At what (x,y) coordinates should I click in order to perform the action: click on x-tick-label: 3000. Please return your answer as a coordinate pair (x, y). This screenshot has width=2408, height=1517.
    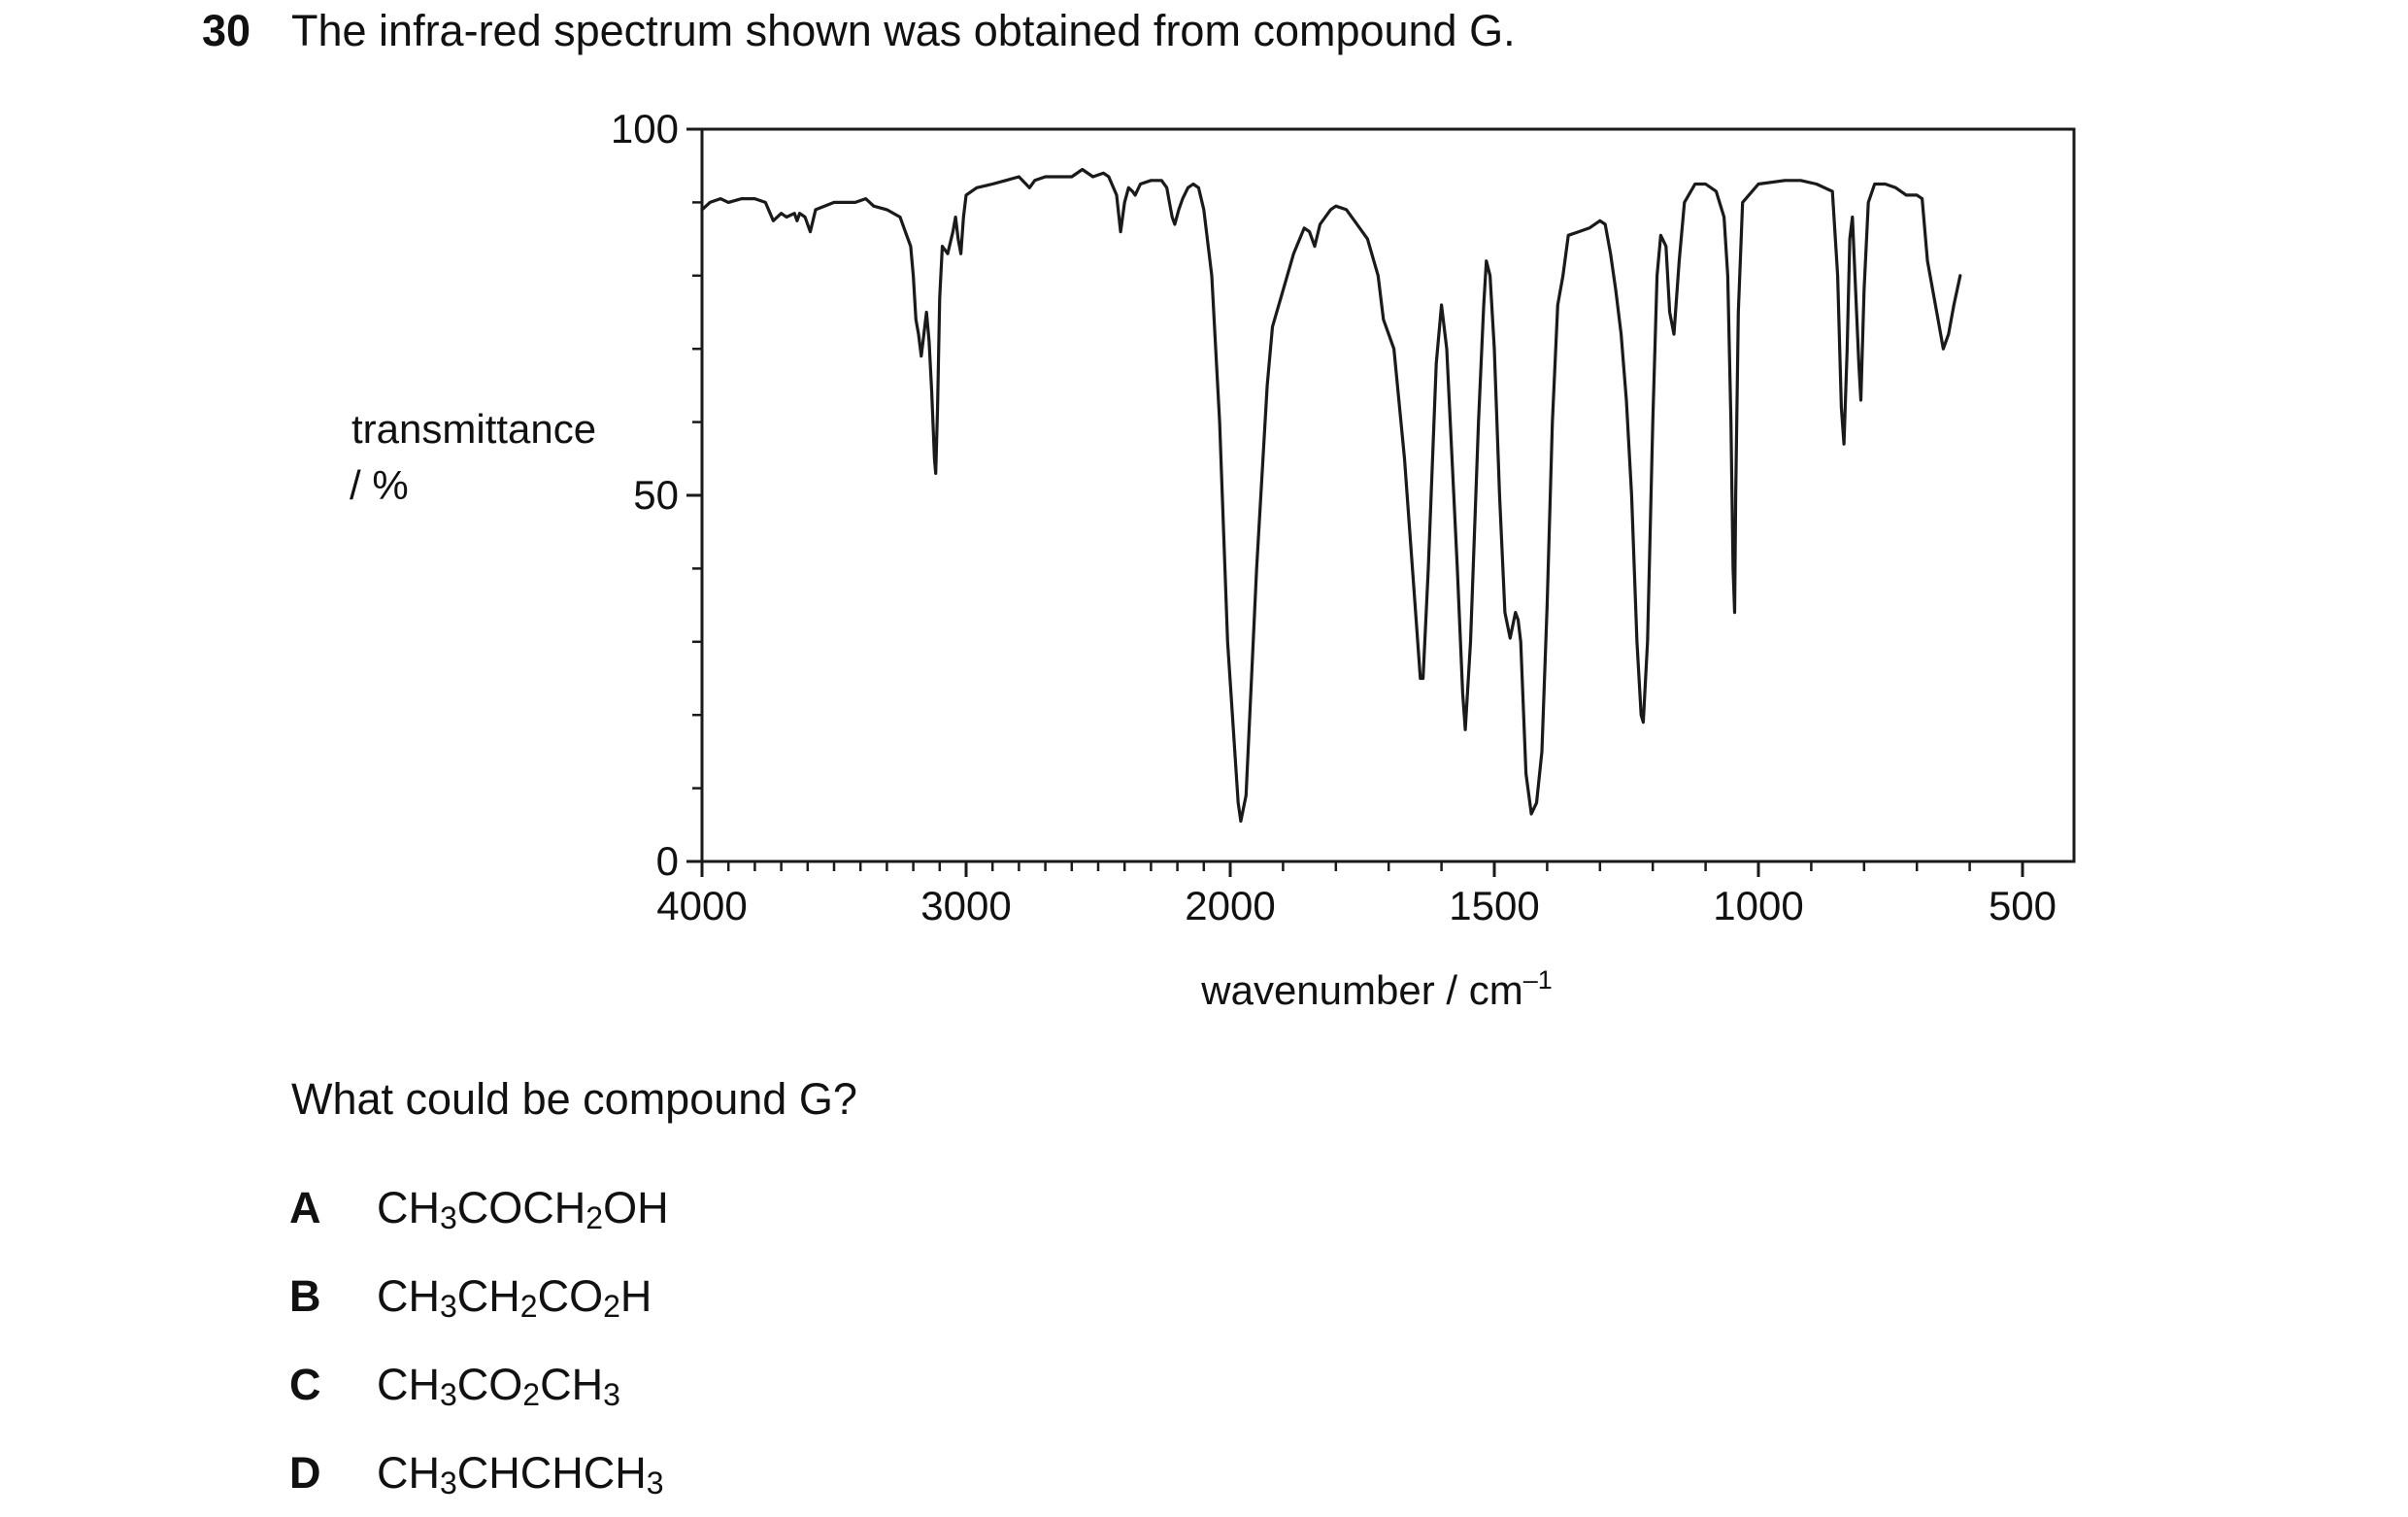
    Looking at the image, I should click on (965, 905).